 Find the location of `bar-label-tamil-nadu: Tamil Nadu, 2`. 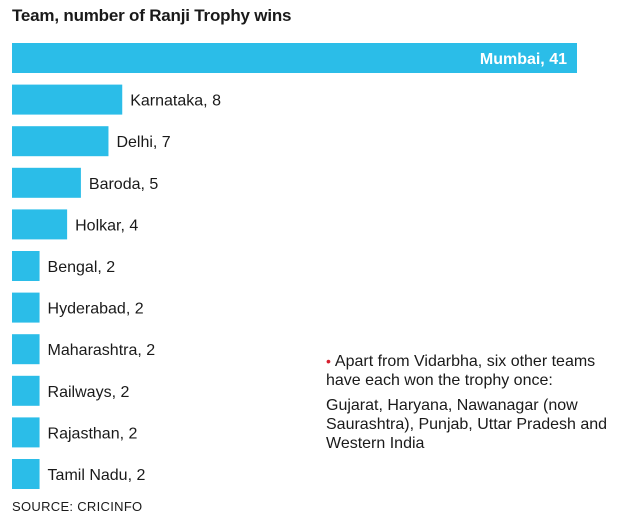

bar-label-tamil-nadu: Tamil Nadu, 2 is located at coordinates (97, 475).